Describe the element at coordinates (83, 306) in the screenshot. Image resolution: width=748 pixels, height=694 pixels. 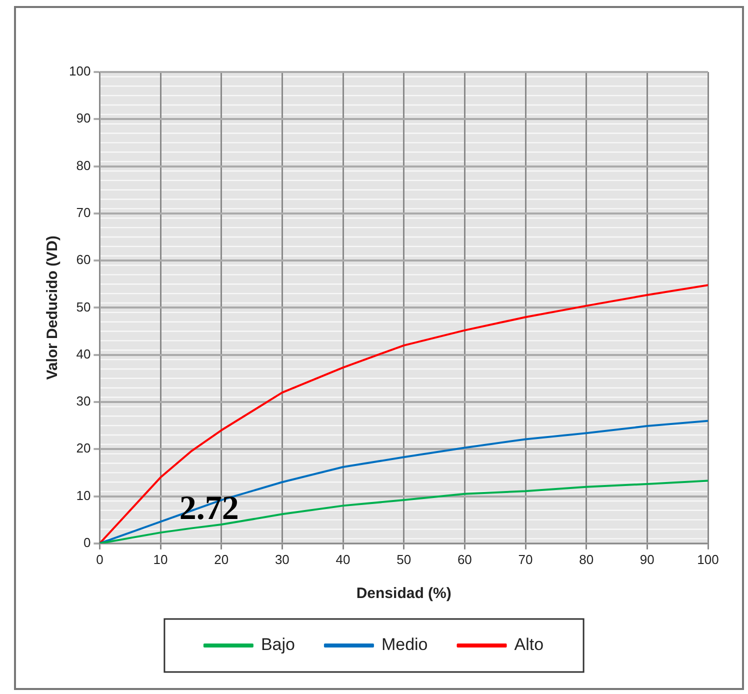
I see `y-tick-label: 50` at that location.